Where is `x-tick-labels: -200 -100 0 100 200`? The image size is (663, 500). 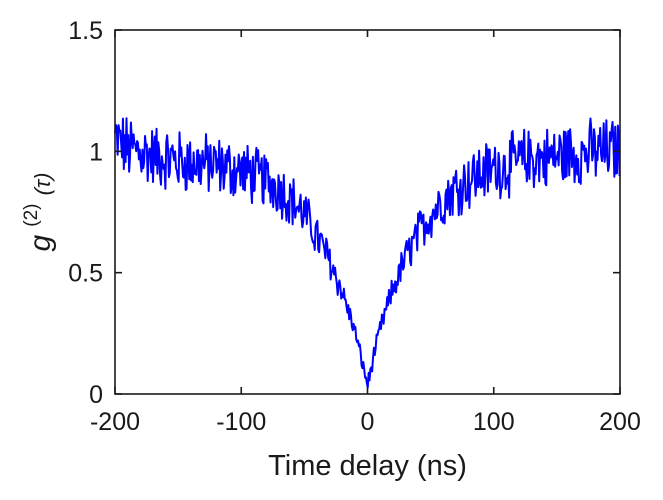 x-tick-labels: -200 -100 0 100 200 is located at coordinates (365, 422).